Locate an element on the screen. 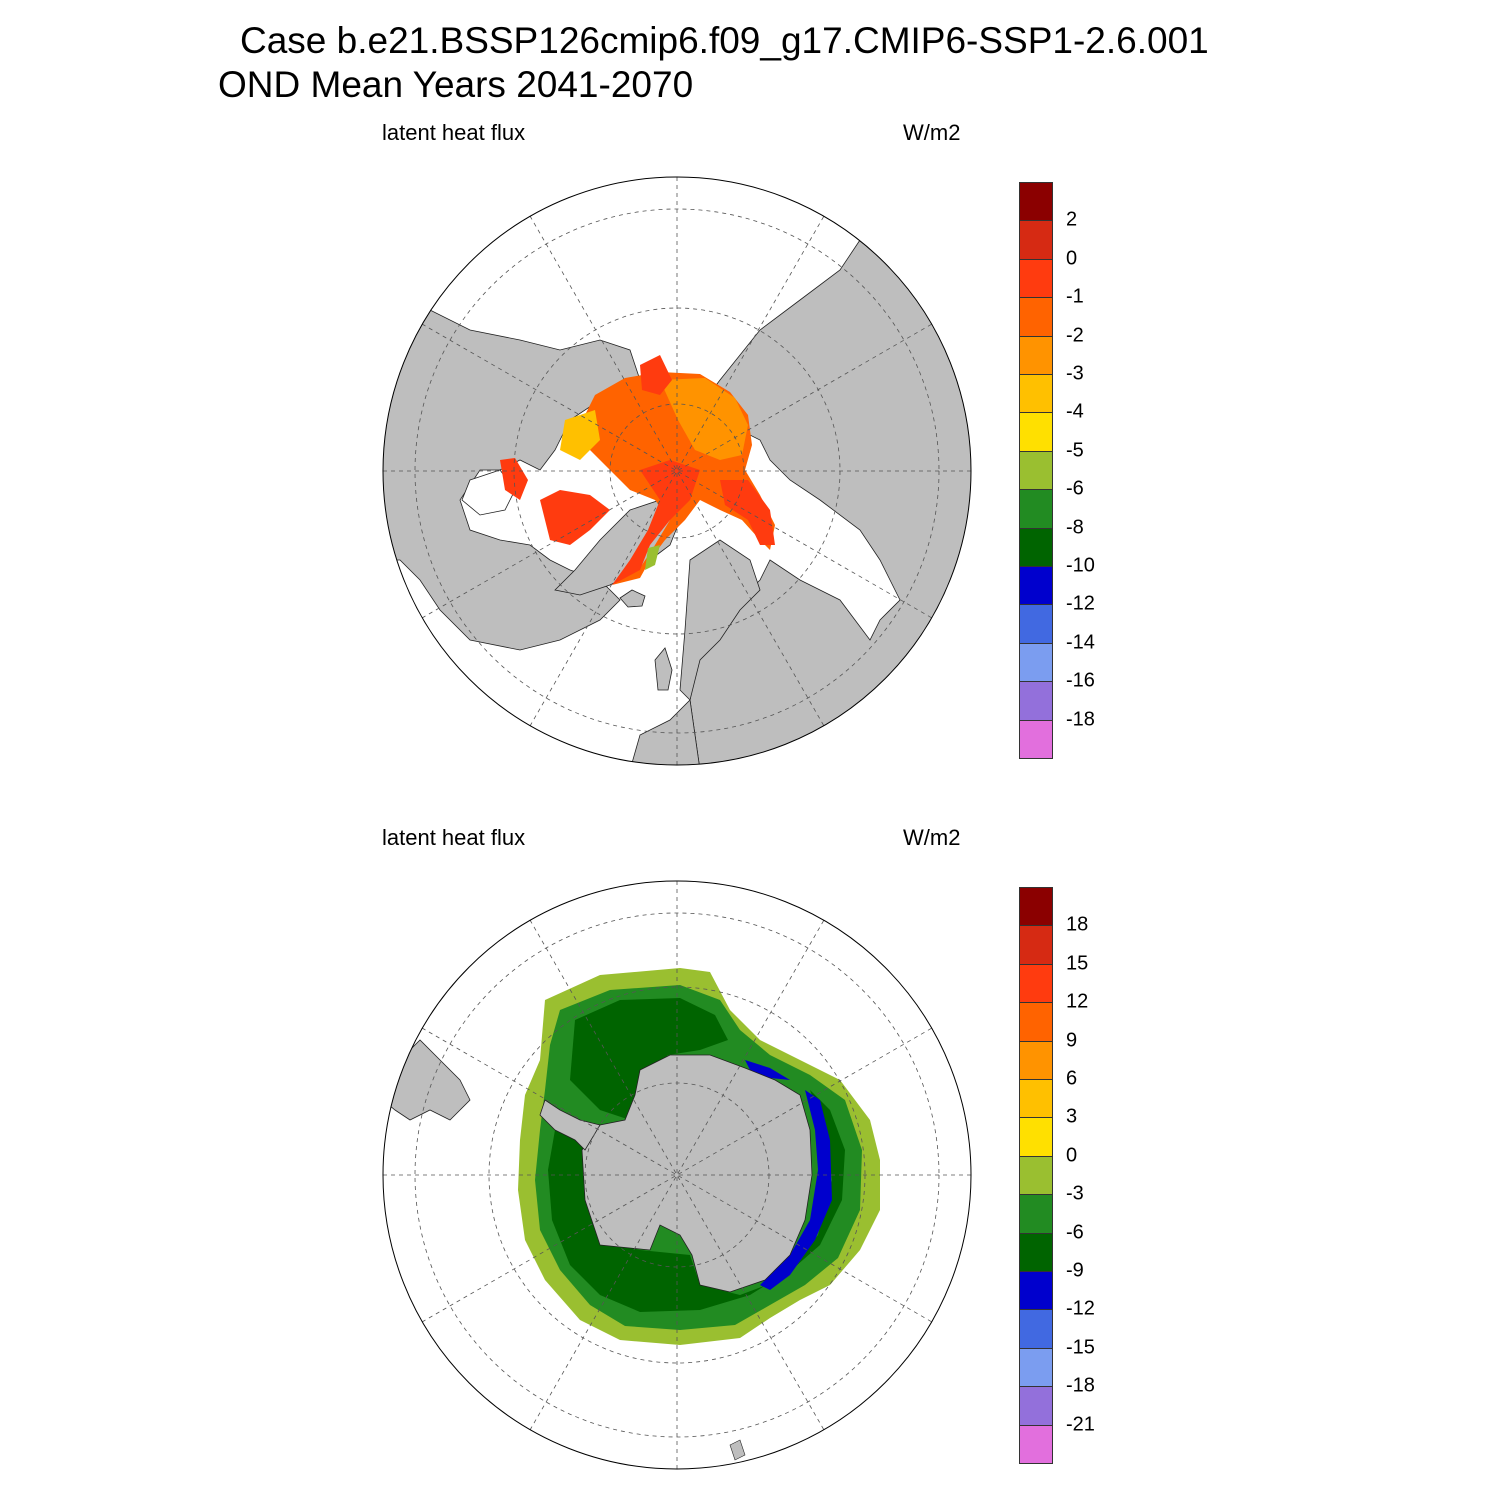  south-colorbar-tick-label: 18 is located at coordinates (1077, 924).